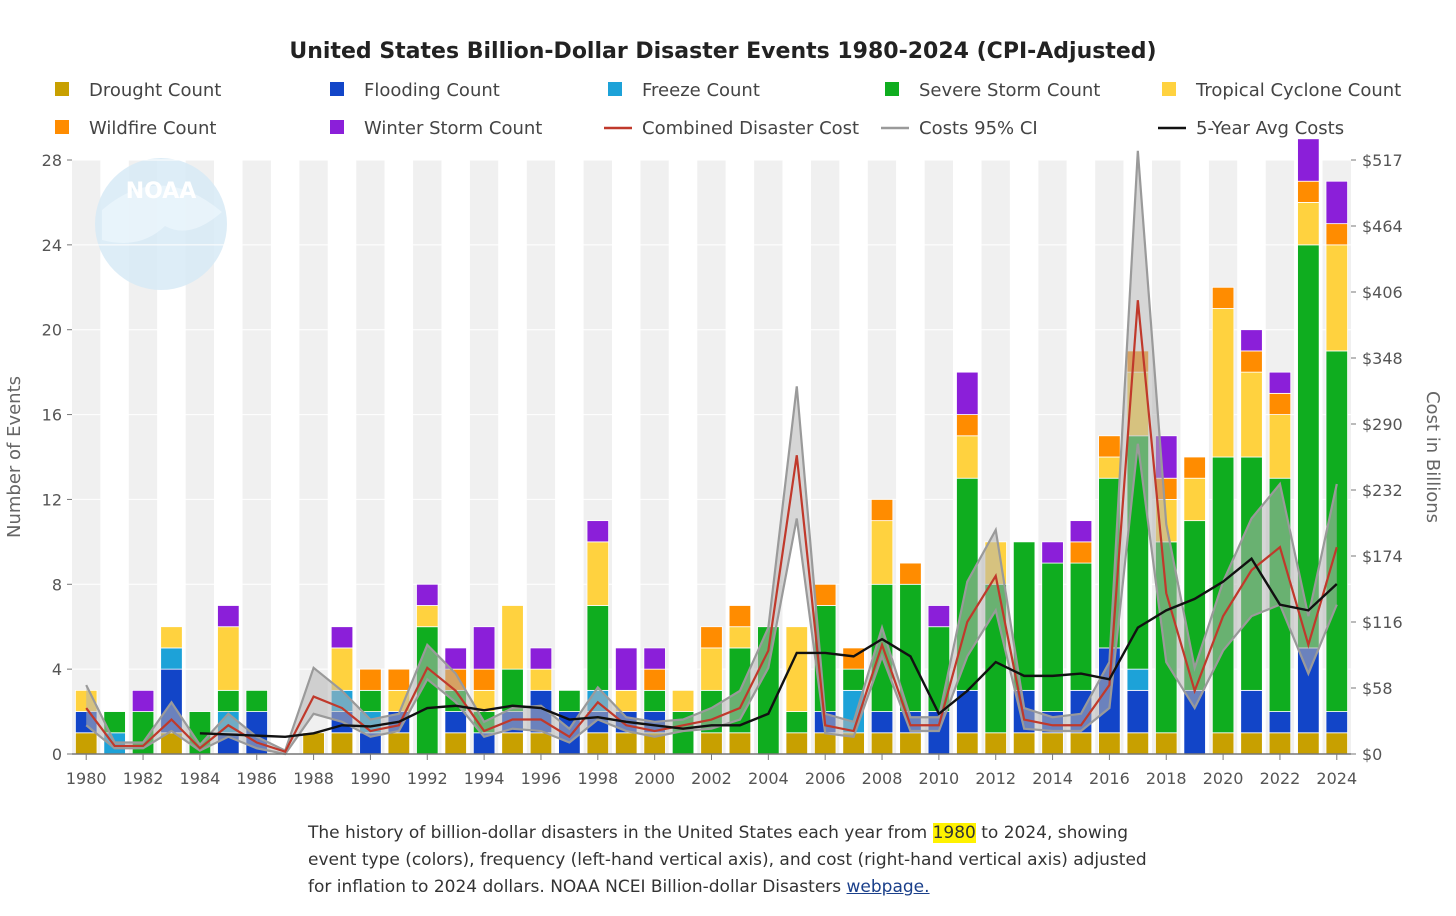 Image resolution: width=1456 pixels, height=916 pixels. What do you see at coordinates (796, 722) in the screenshot?
I see `bar-2005-severe-storm-count` at bounding box center [796, 722].